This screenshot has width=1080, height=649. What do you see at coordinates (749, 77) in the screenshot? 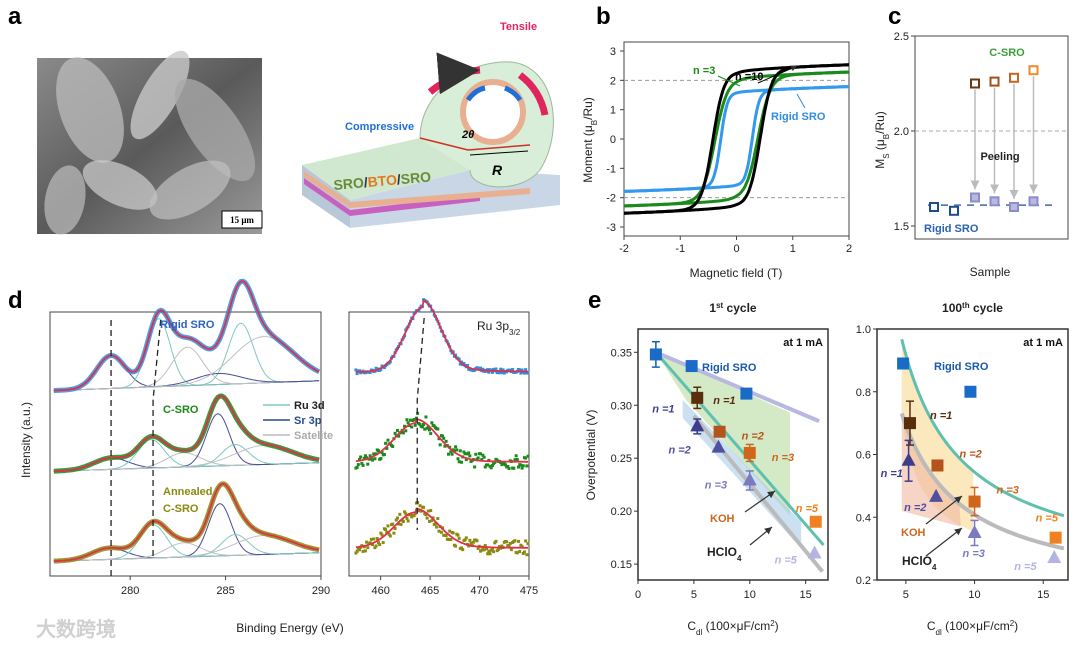
I see `series-label-n10: n =10` at bounding box center [749, 77].